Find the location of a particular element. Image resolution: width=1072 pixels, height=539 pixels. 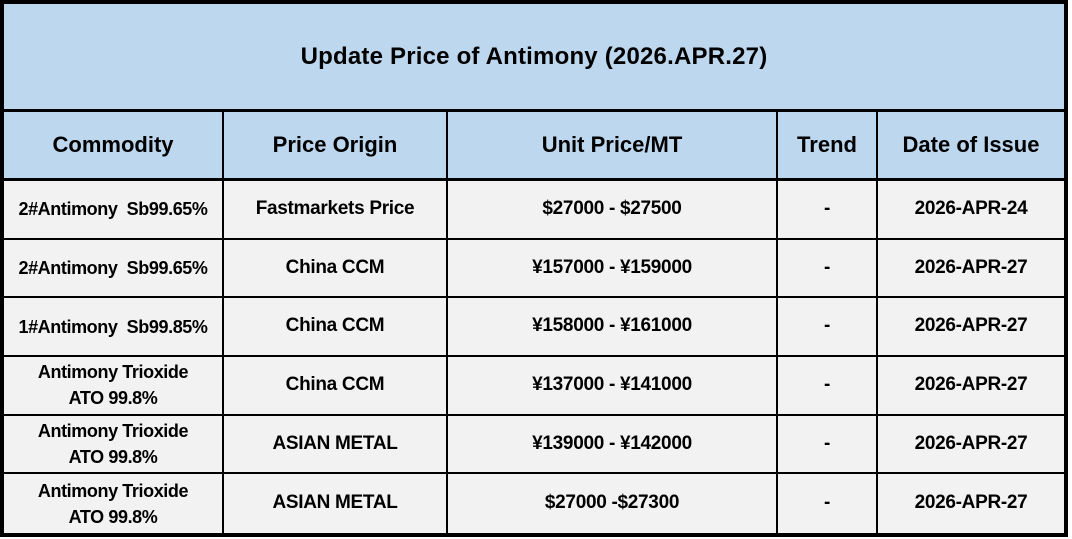

cell-unit-price: $27000 - $27500 is located at coordinates (613, 210).